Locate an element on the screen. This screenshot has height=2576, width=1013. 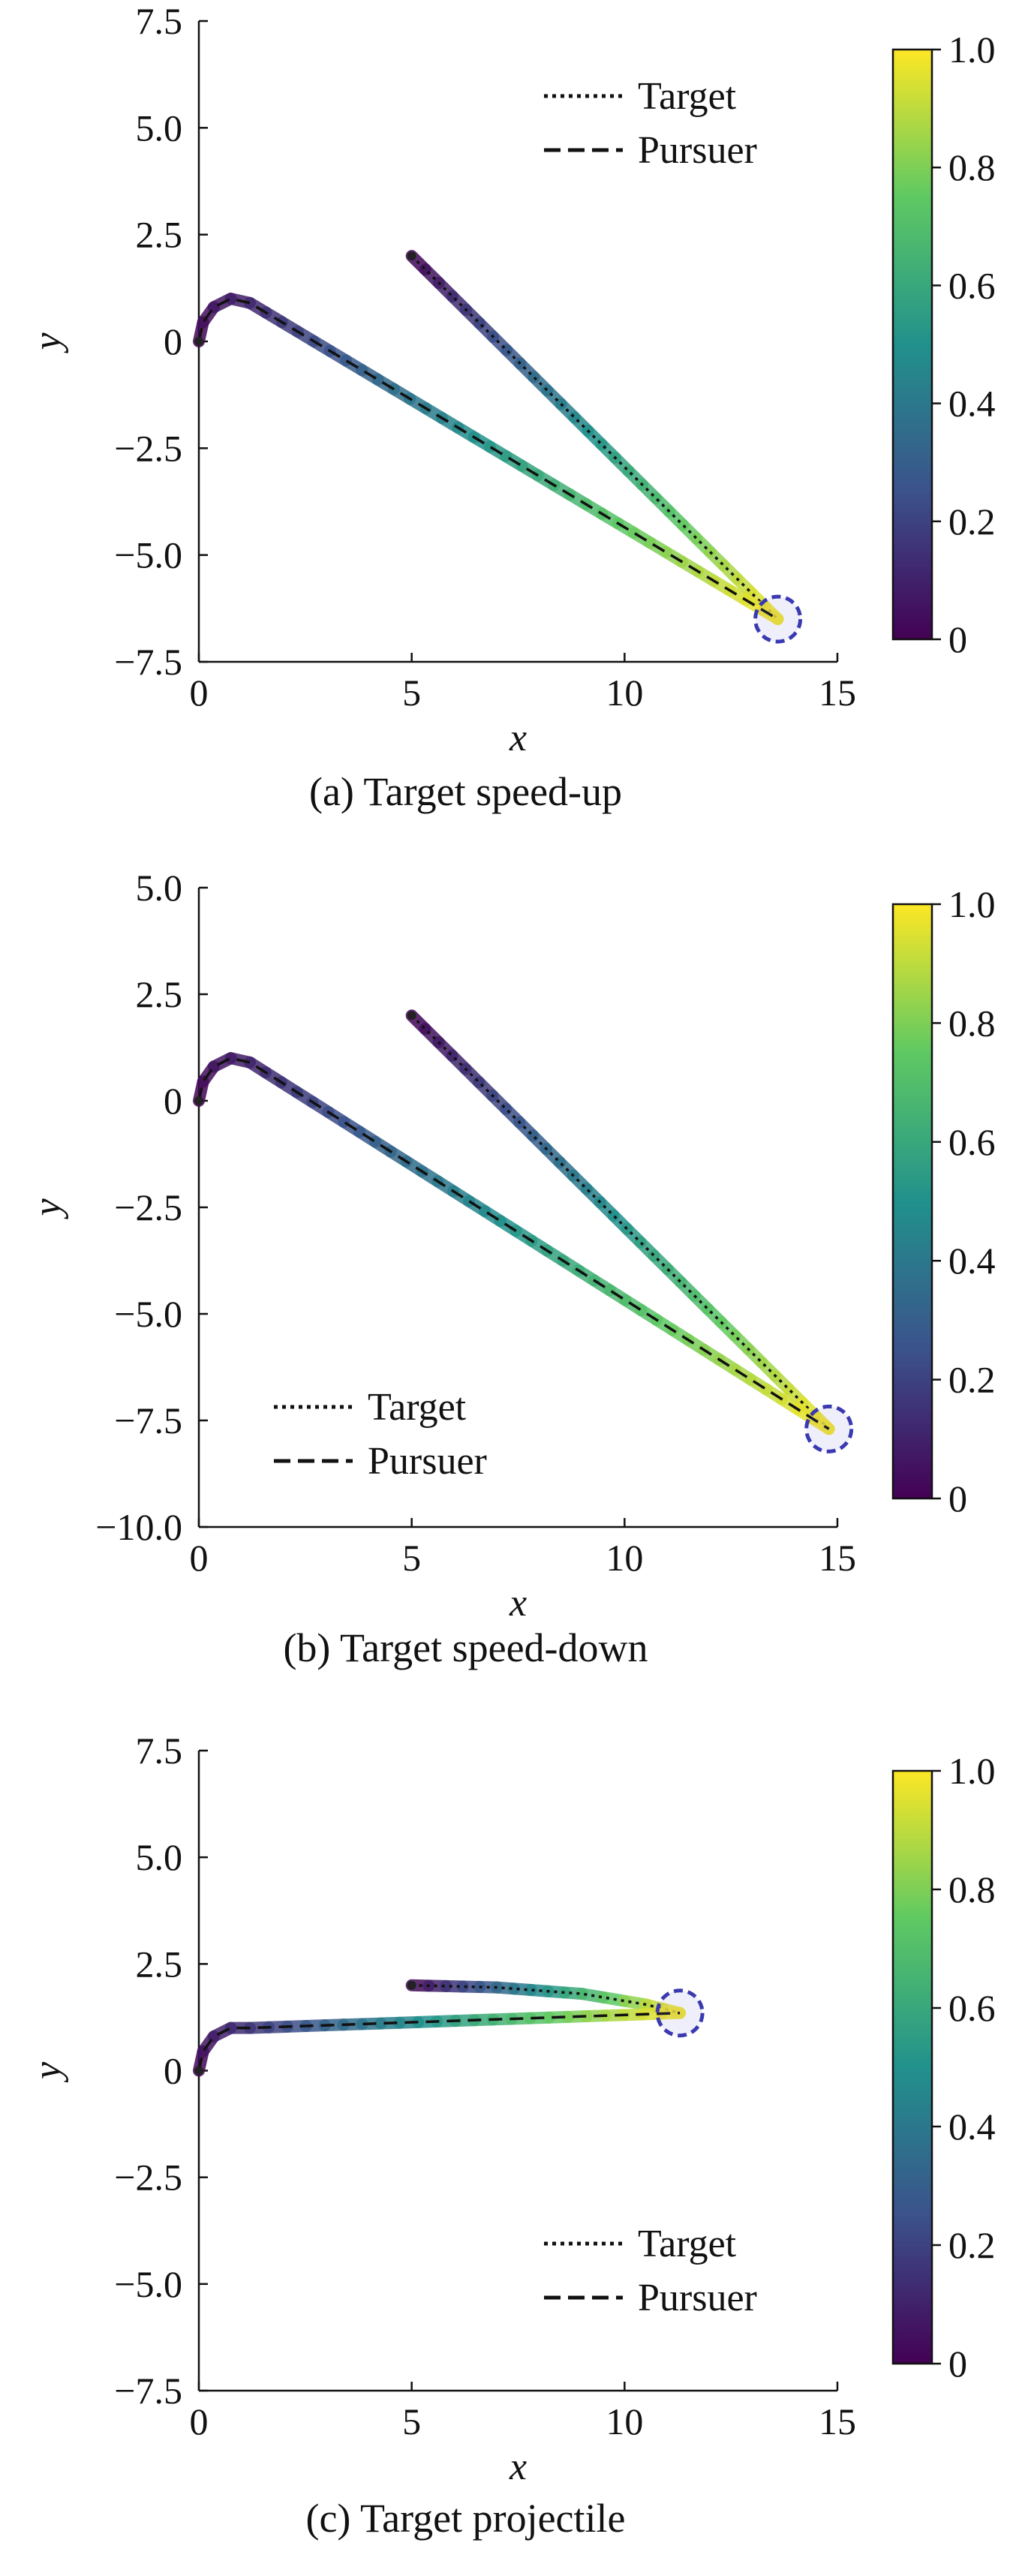
chart-caption: (c) Target projectile is located at coordinates (465, 2518).